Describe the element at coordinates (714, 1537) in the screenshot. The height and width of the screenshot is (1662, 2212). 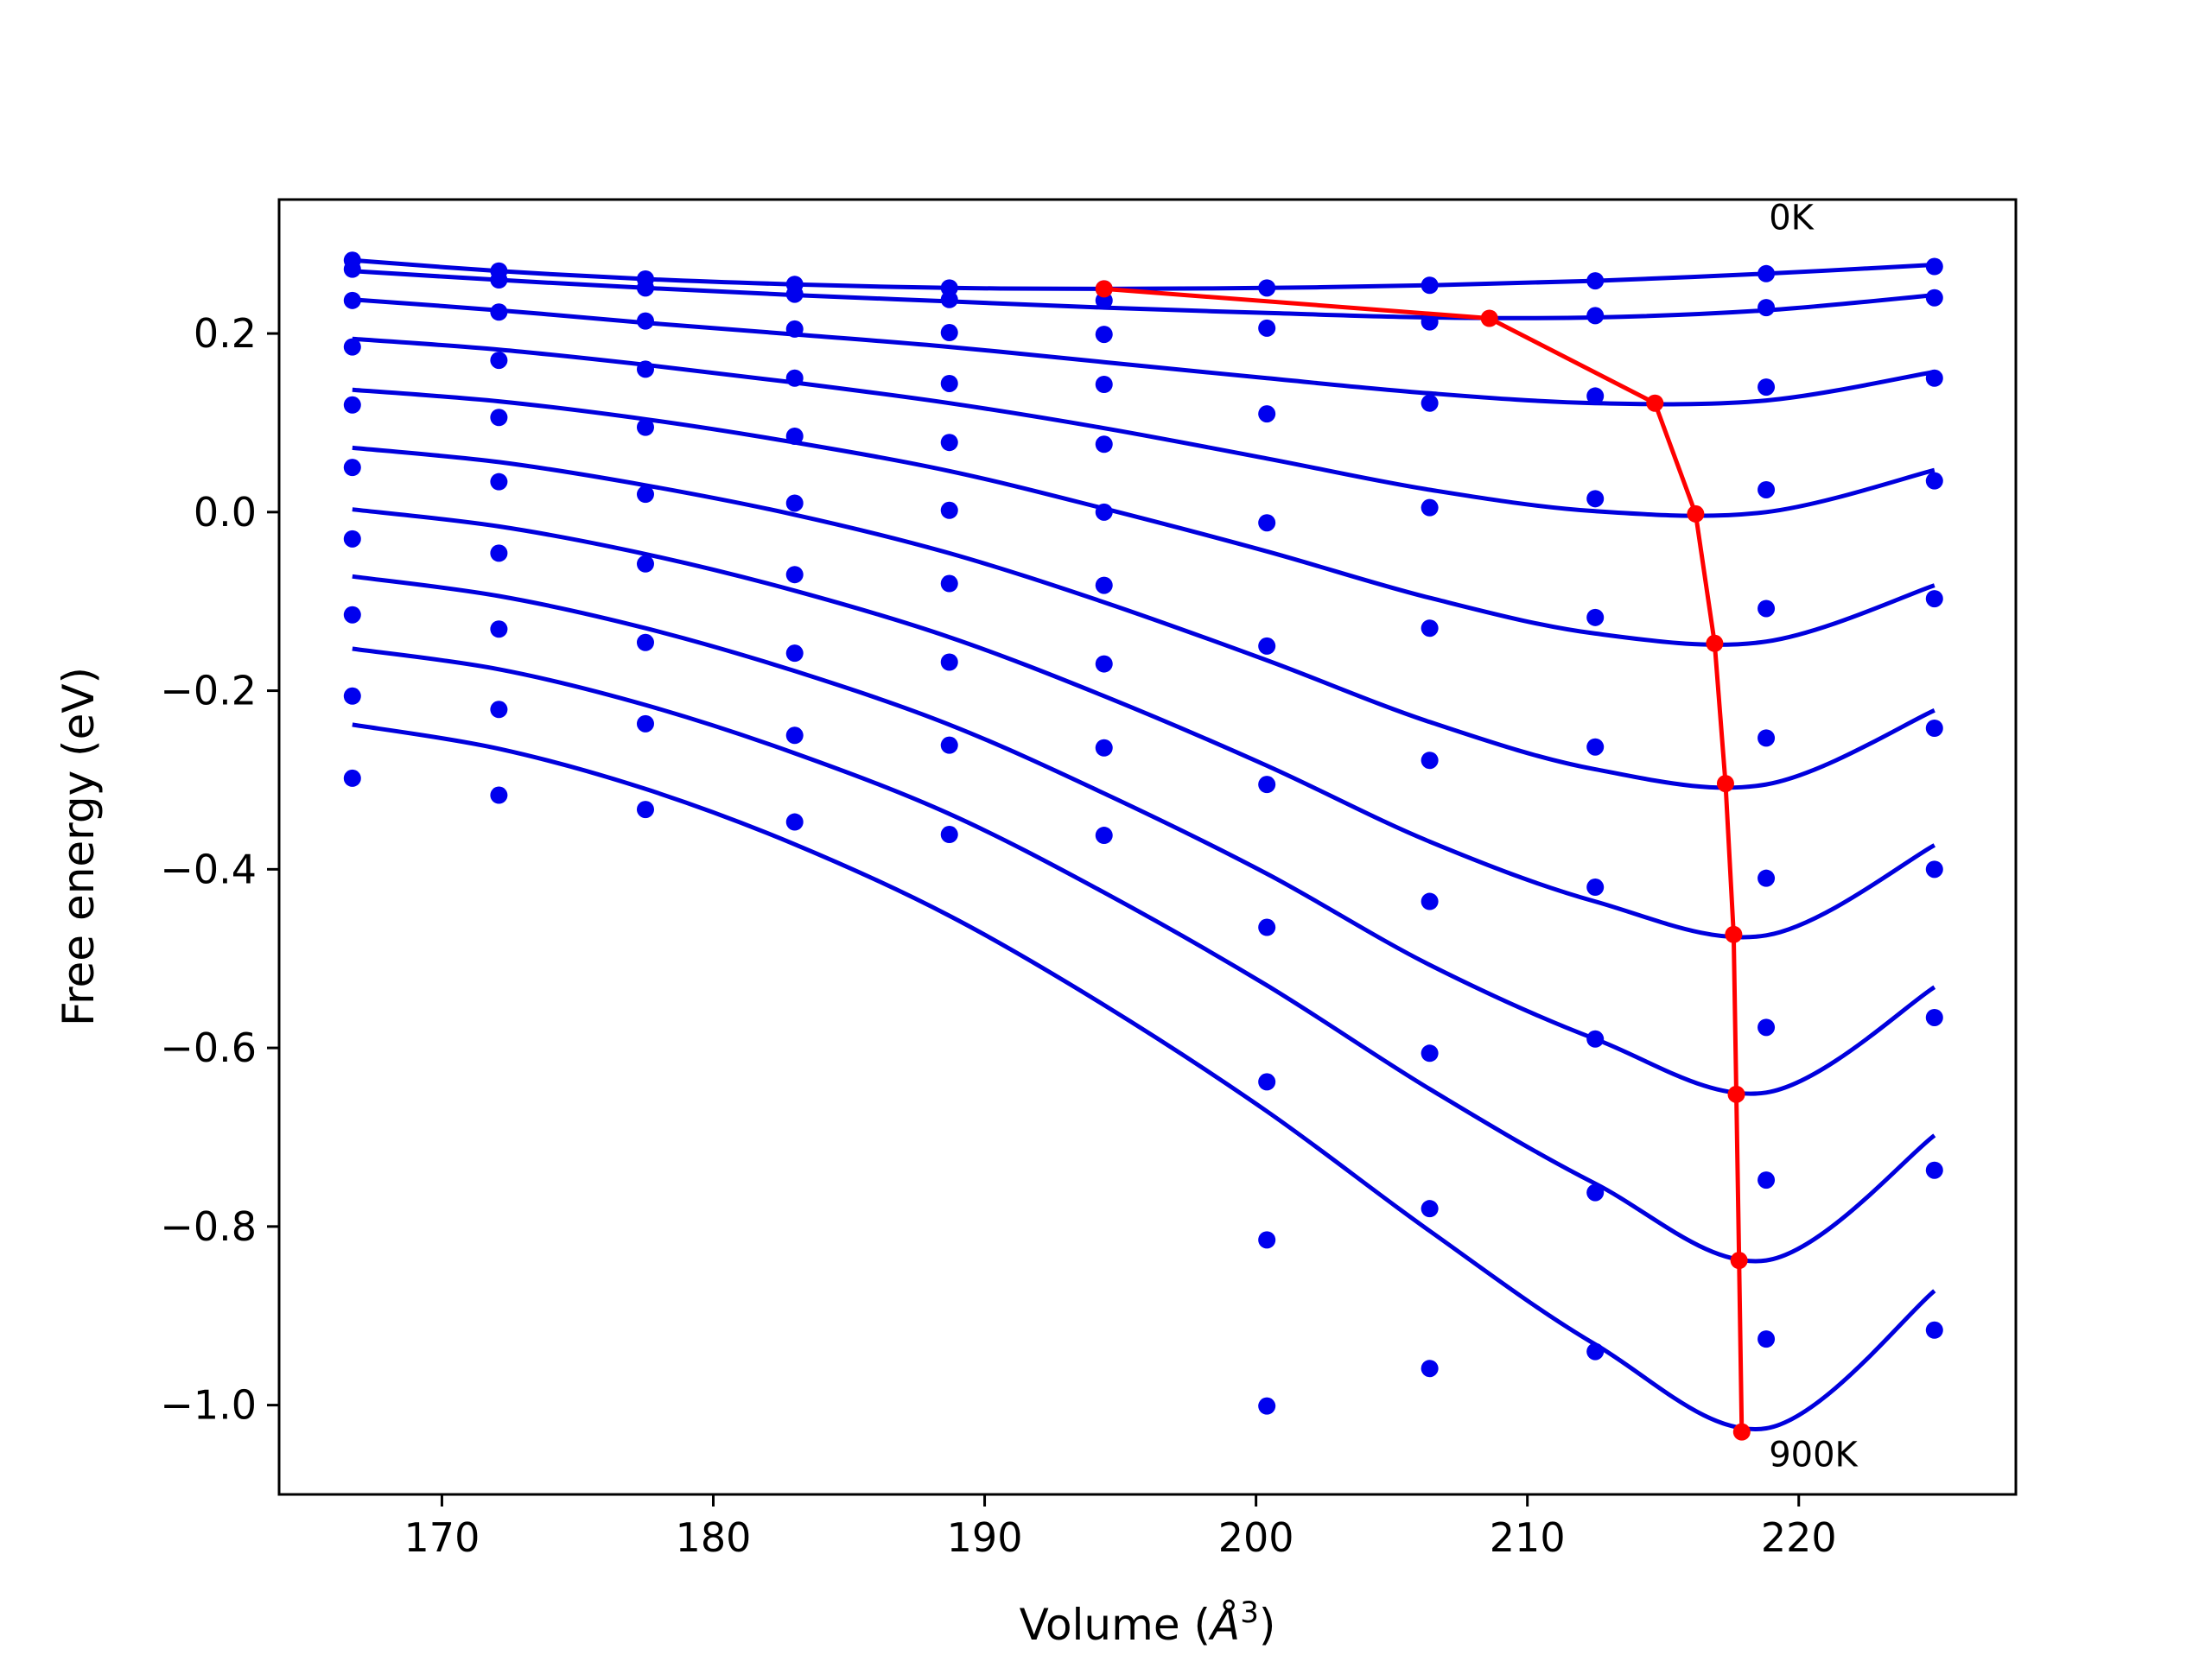
I see `x-tick-label: 180` at that location.